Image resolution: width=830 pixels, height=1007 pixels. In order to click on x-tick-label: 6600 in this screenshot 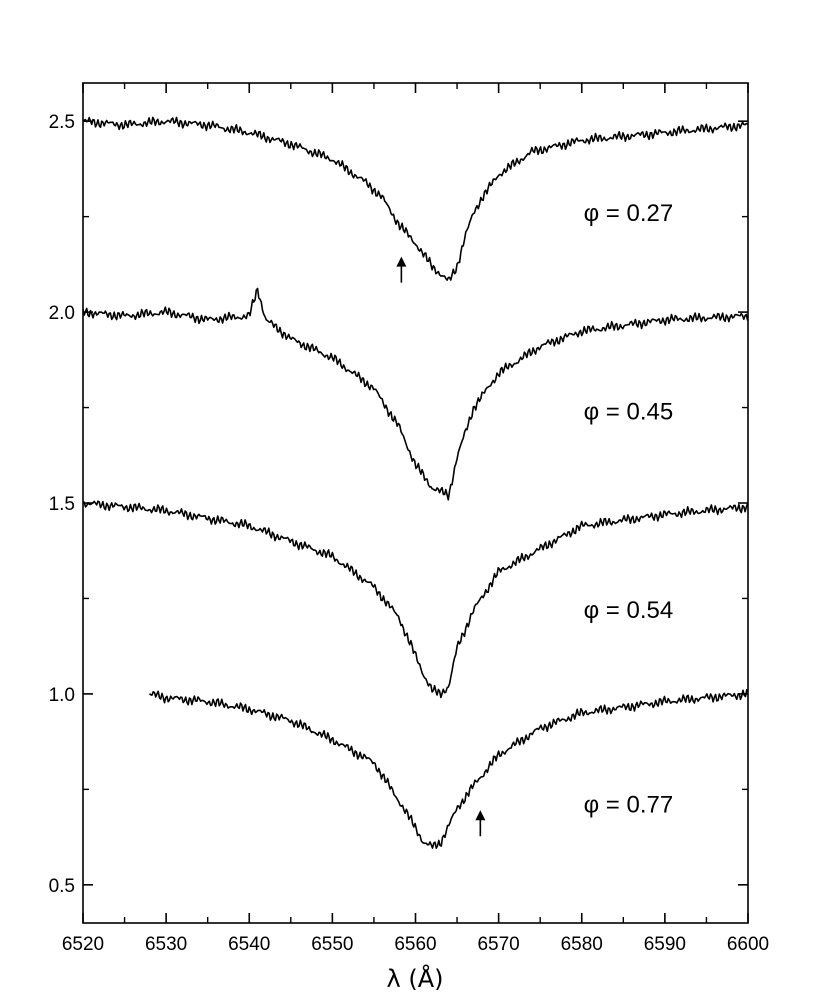, I will do `click(748, 944)`.